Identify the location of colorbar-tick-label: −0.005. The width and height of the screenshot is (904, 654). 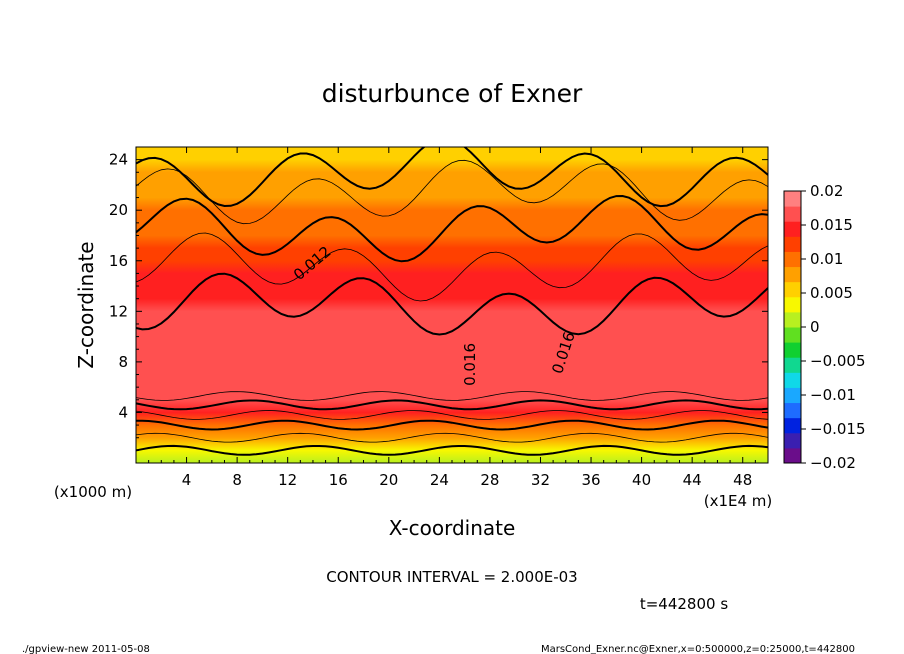
(838, 361).